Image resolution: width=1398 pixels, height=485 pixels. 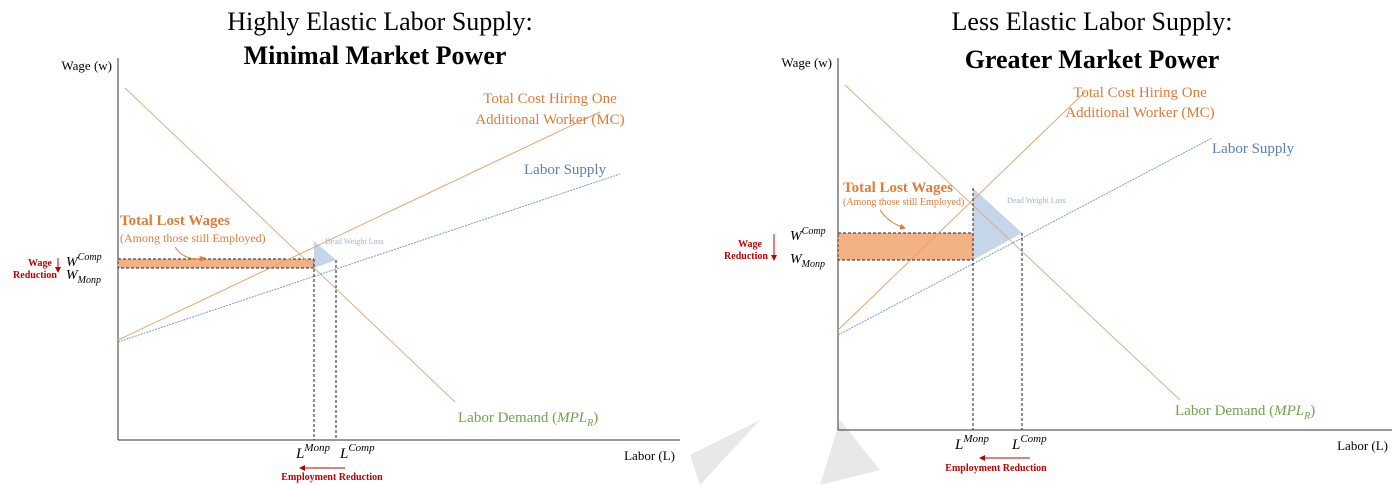 I want to click on title: Minimal Market Power, so click(x=375, y=55).